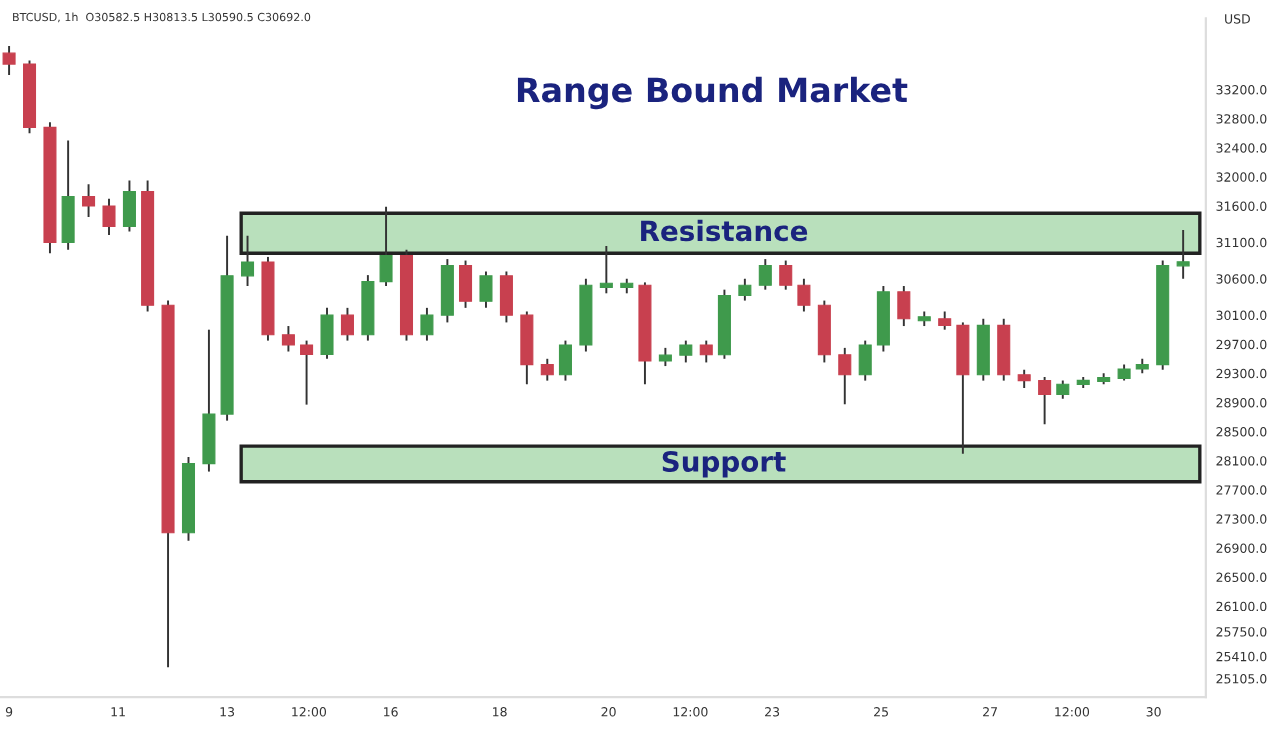 This screenshot has height=730, width=1272. What do you see at coordinates (712, 93) in the screenshot?
I see `text: Range Bound Market` at bounding box center [712, 93].